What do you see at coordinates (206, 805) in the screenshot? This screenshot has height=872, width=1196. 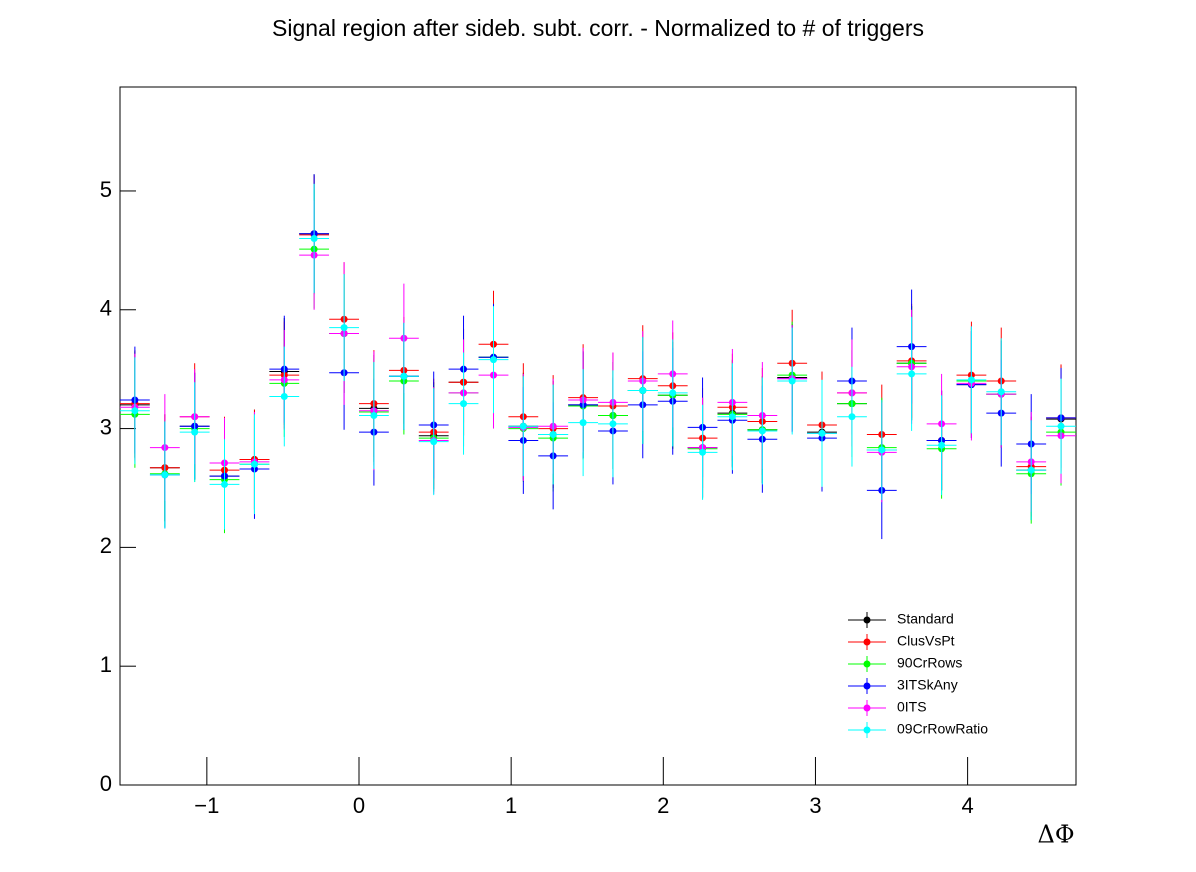 I see `x-tick-label: −1` at bounding box center [206, 805].